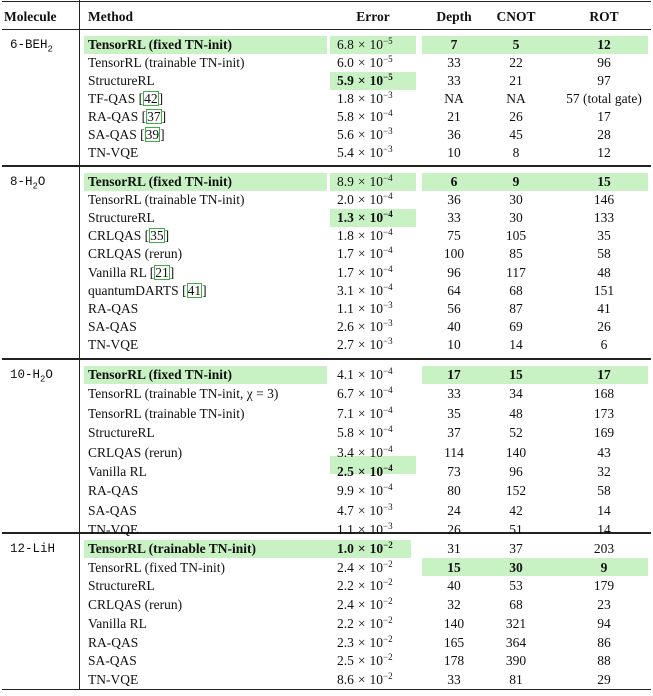 This screenshot has height=696, width=653. I want to click on method-cell: RA-QAS, so click(113, 643).